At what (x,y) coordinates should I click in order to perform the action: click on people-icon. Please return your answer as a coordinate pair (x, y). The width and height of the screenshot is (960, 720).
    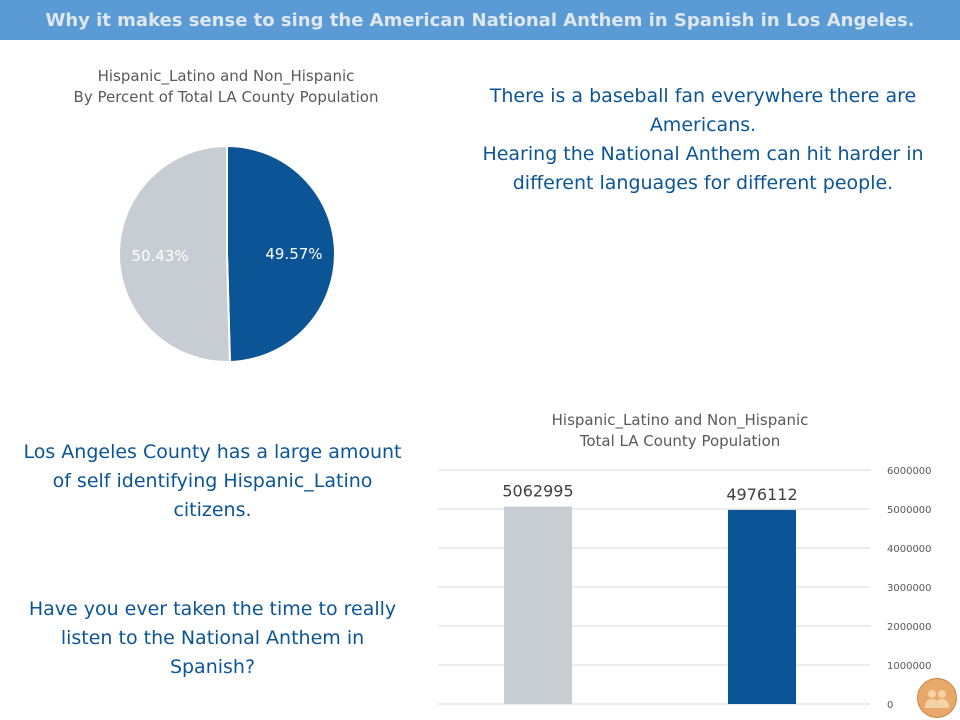
    Looking at the image, I should click on (937, 698).